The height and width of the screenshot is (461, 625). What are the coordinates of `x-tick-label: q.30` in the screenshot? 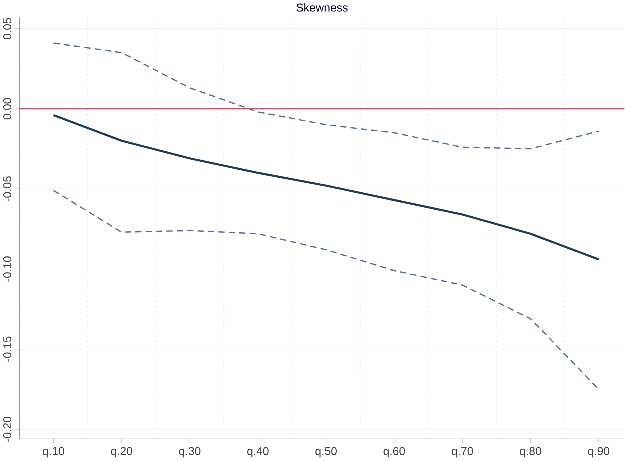 It's located at (190, 452).